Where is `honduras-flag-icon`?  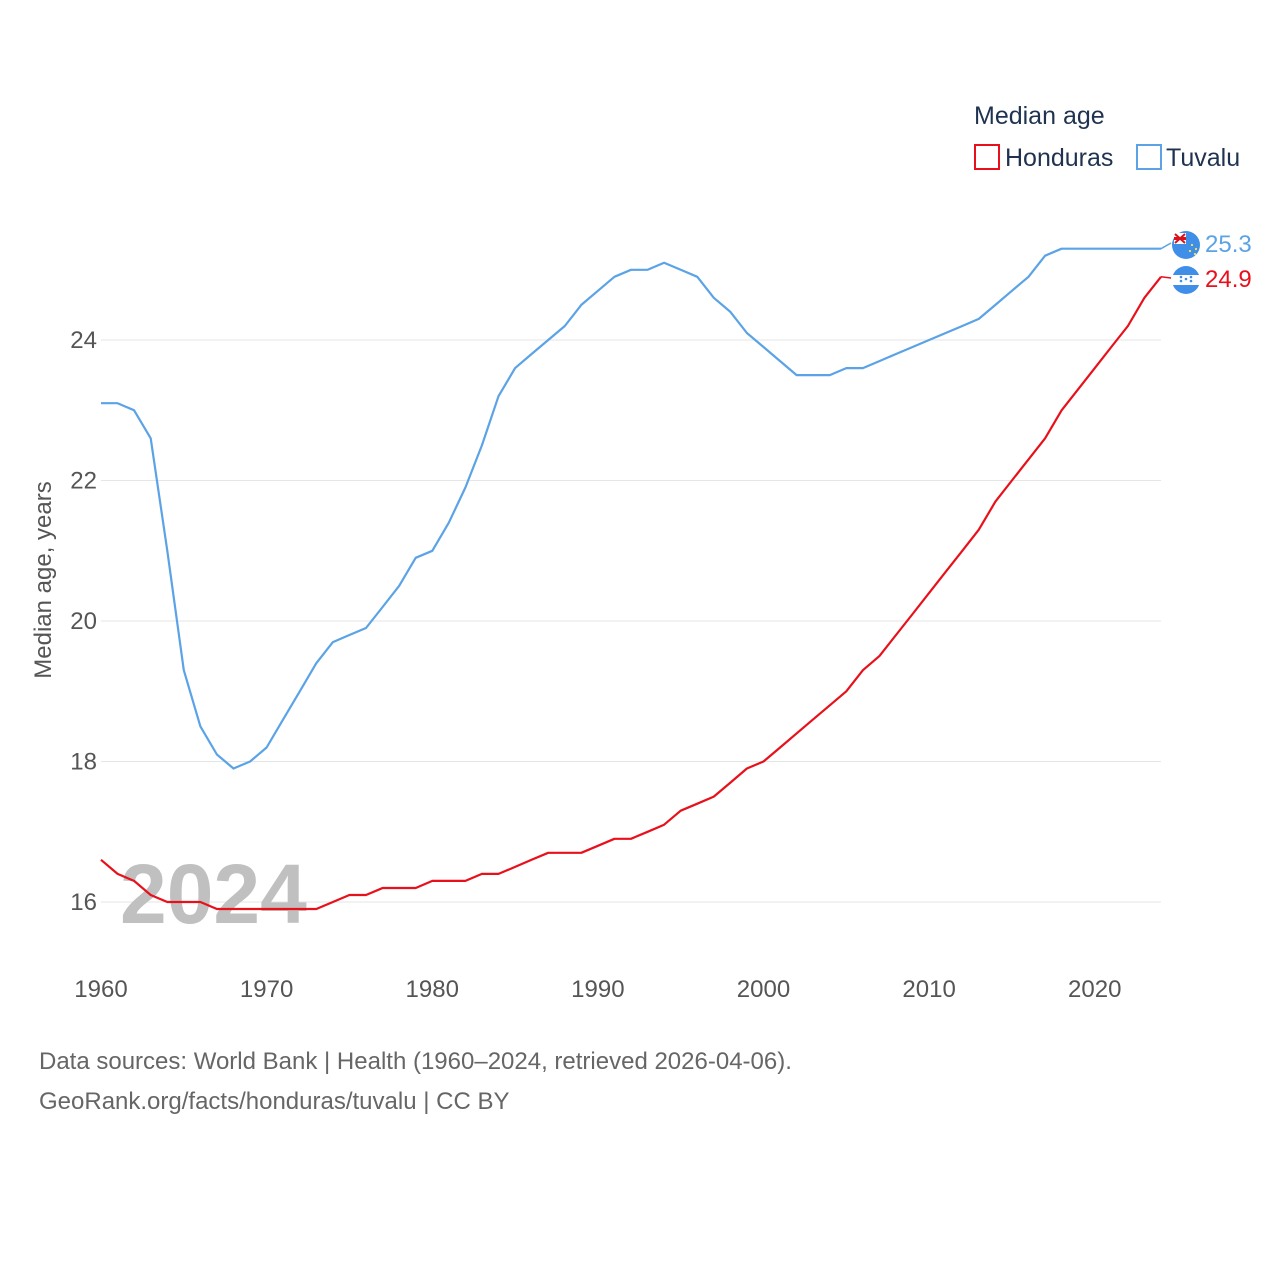 honduras-flag-icon is located at coordinates (1186, 280).